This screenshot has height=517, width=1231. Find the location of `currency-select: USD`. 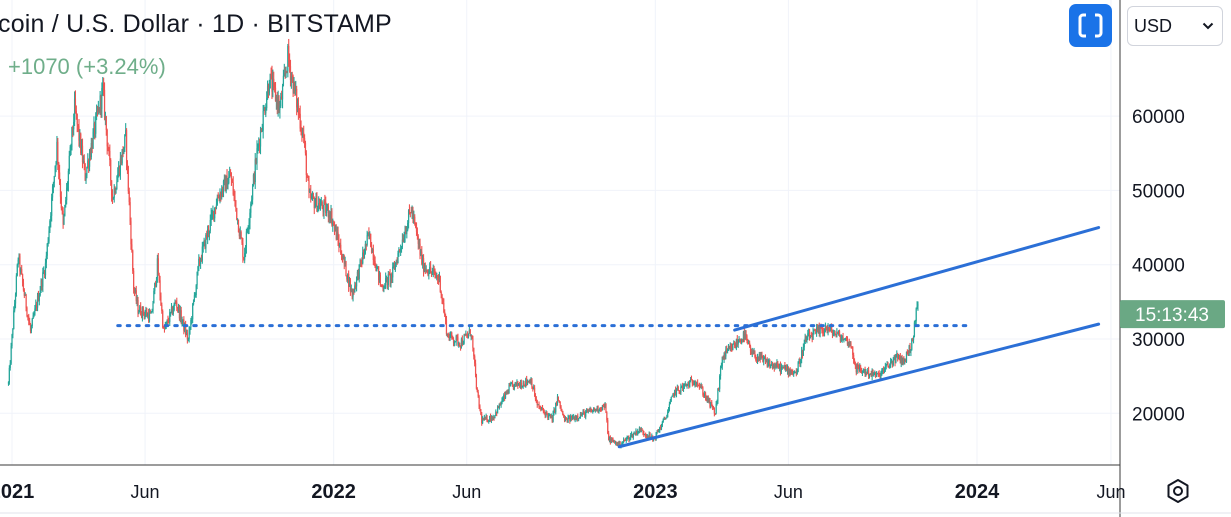

currency-select: USD is located at coordinates (1175, 26).